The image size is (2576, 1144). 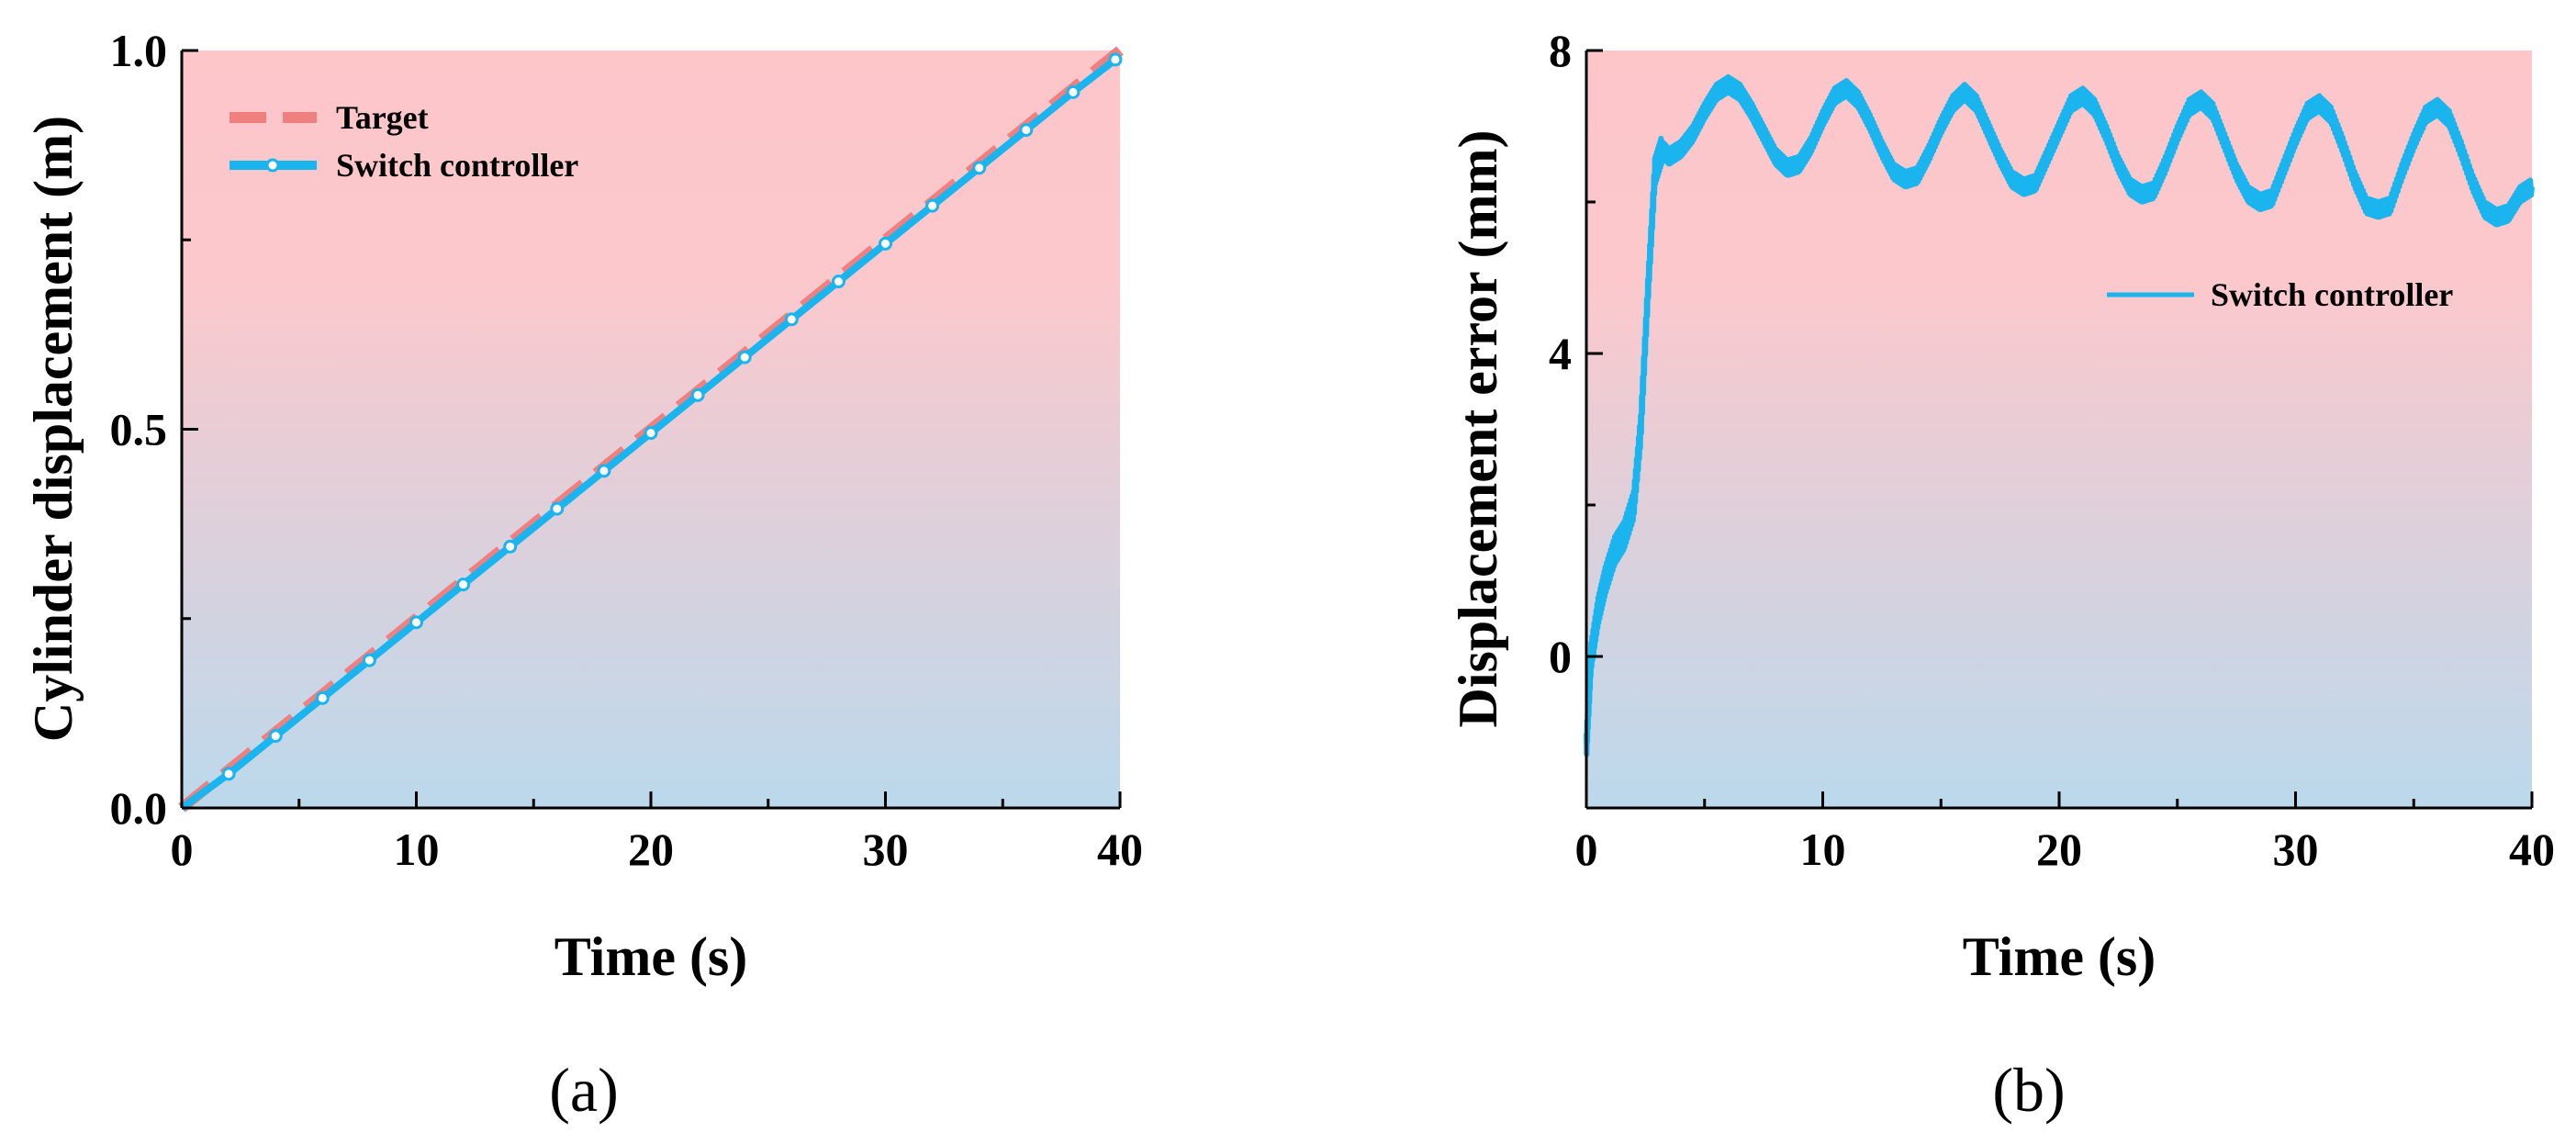 What do you see at coordinates (583, 1090) in the screenshot?
I see `panel-a-label: (a)` at bounding box center [583, 1090].